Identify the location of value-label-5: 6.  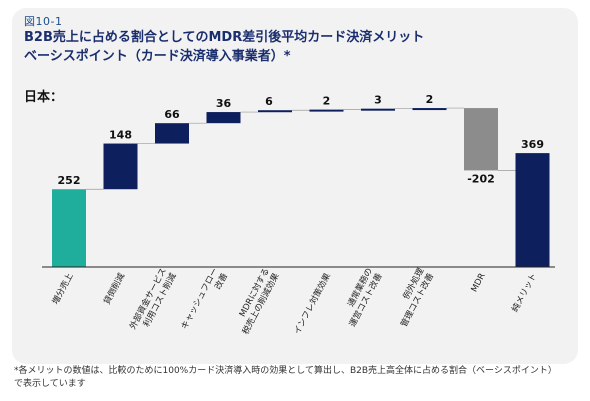
(269, 101).